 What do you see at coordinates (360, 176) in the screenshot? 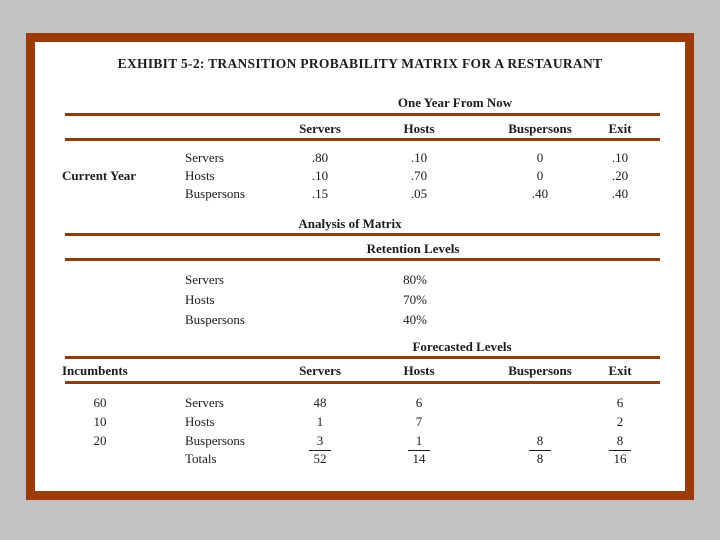
I see `matrix-row: Current Year Hosts .10 .70 0 .20` at bounding box center [360, 176].